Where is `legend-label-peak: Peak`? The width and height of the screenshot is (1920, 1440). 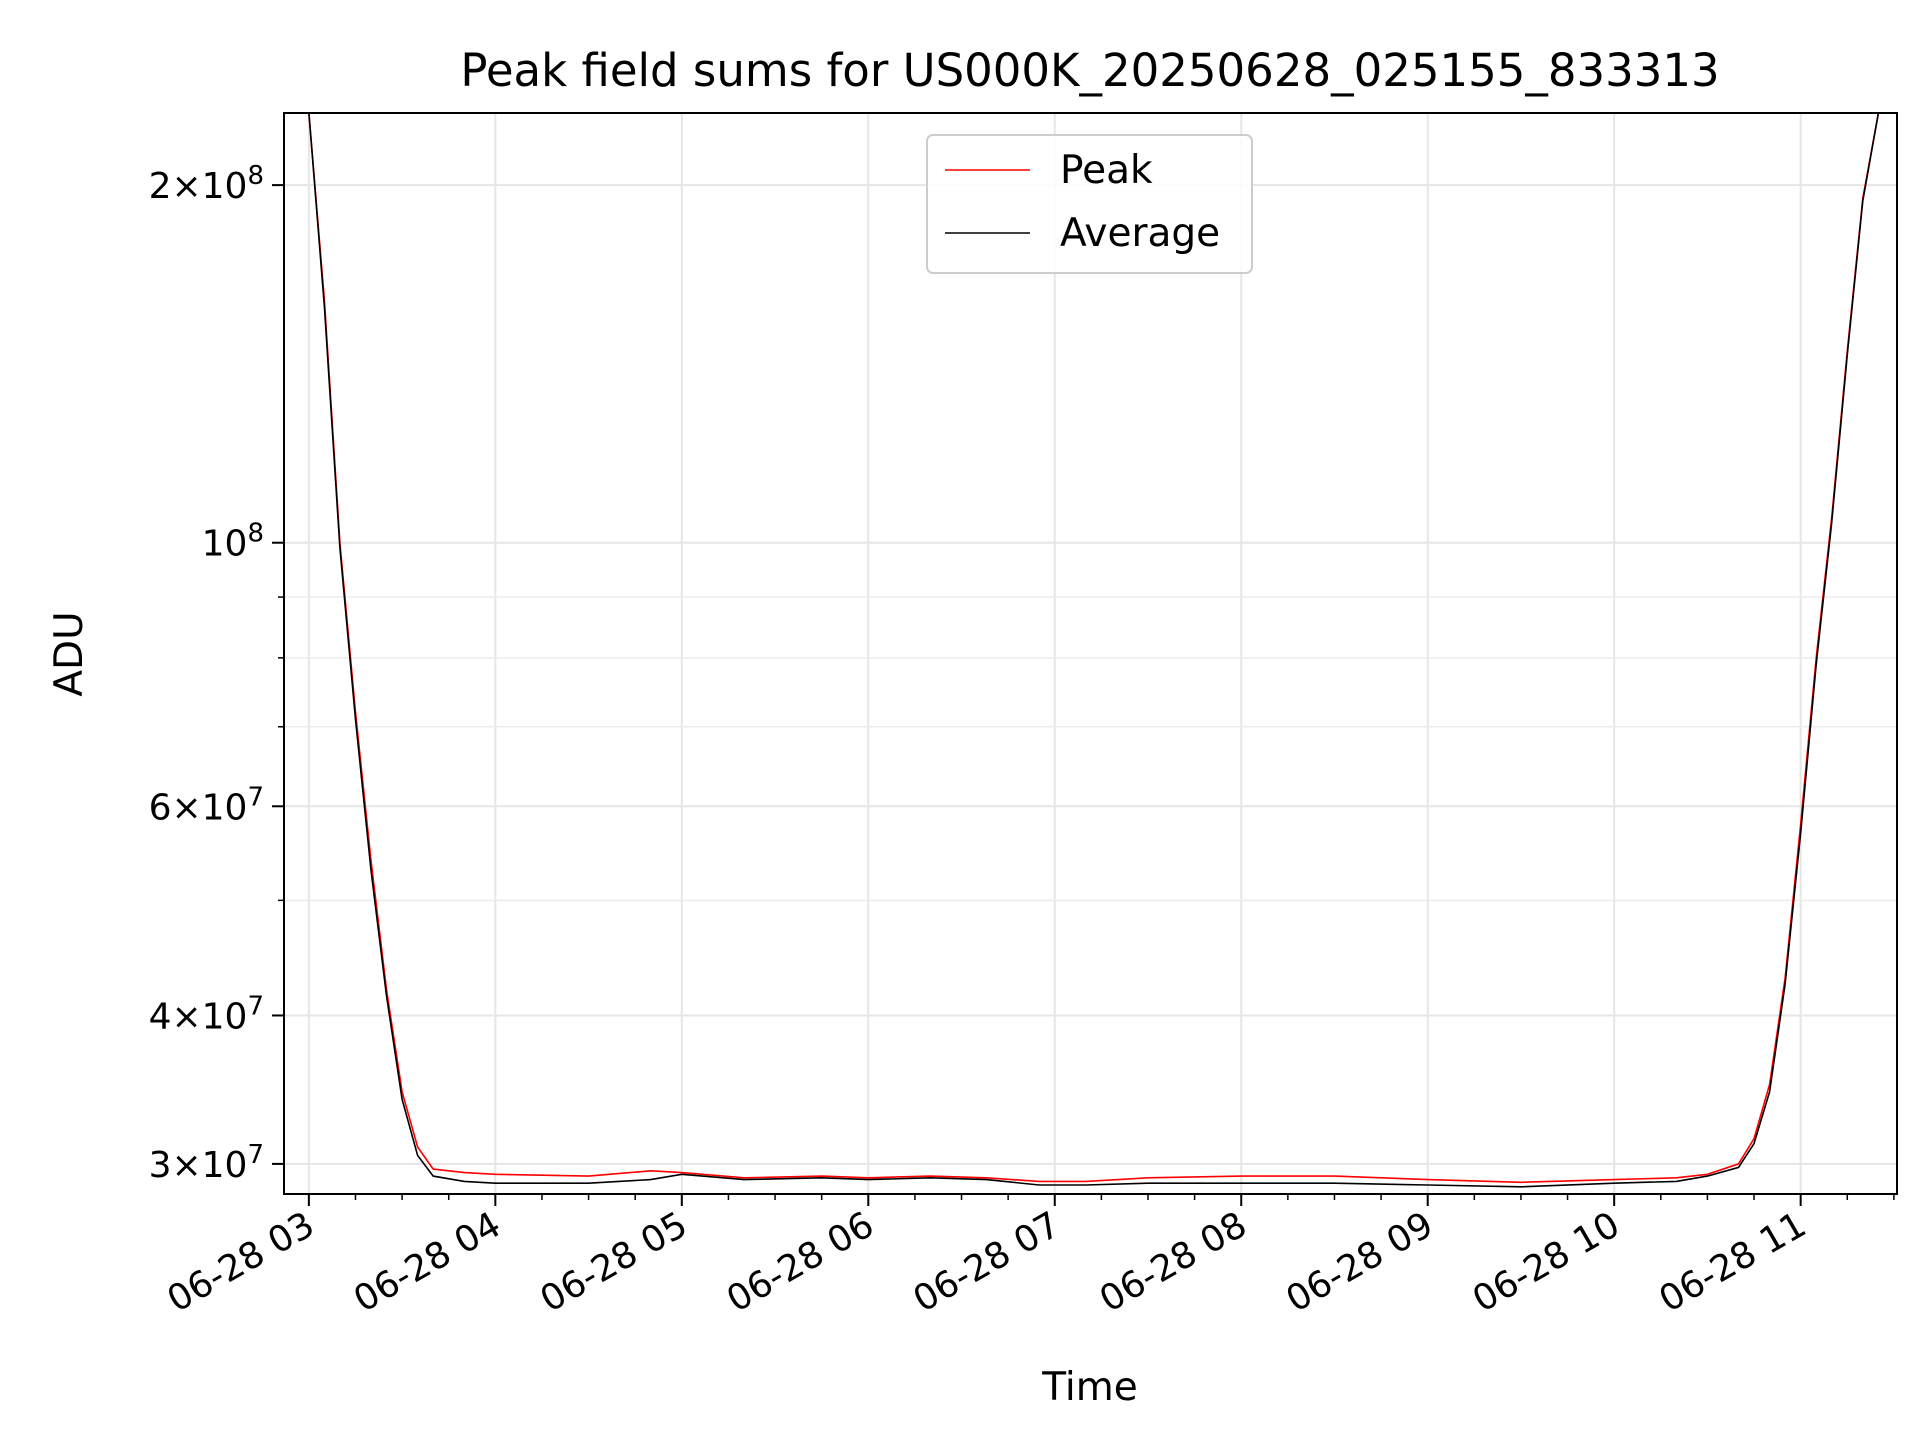
legend-label-peak: Peak is located at coordinates (1106, 170).